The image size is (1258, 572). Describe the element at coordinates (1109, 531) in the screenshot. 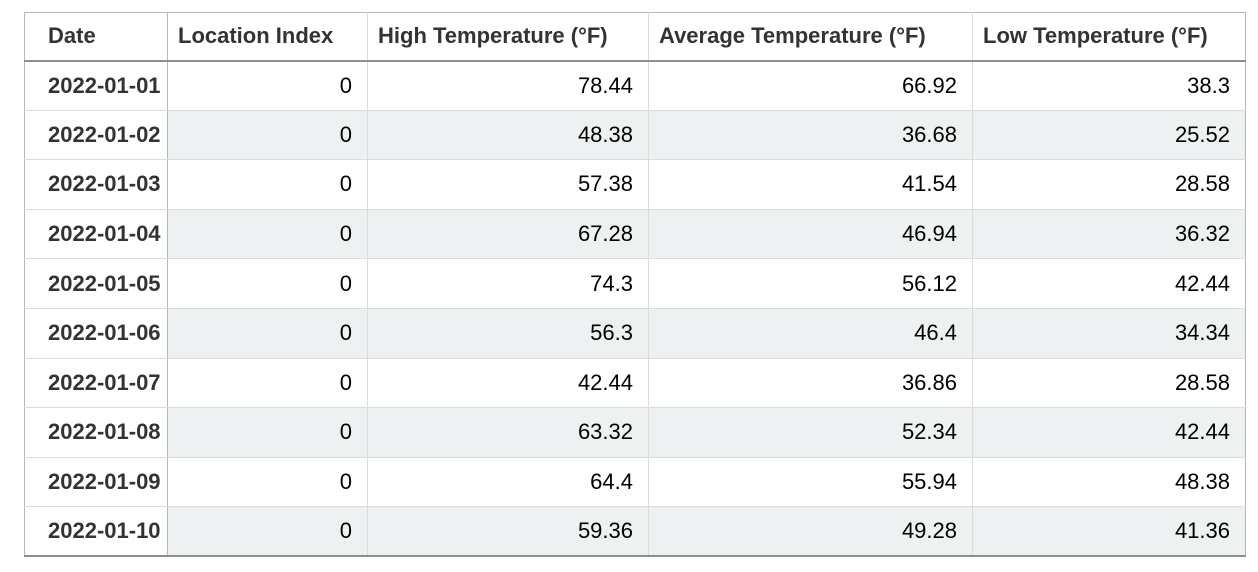

I see `value-cell: 41.36` at that location.